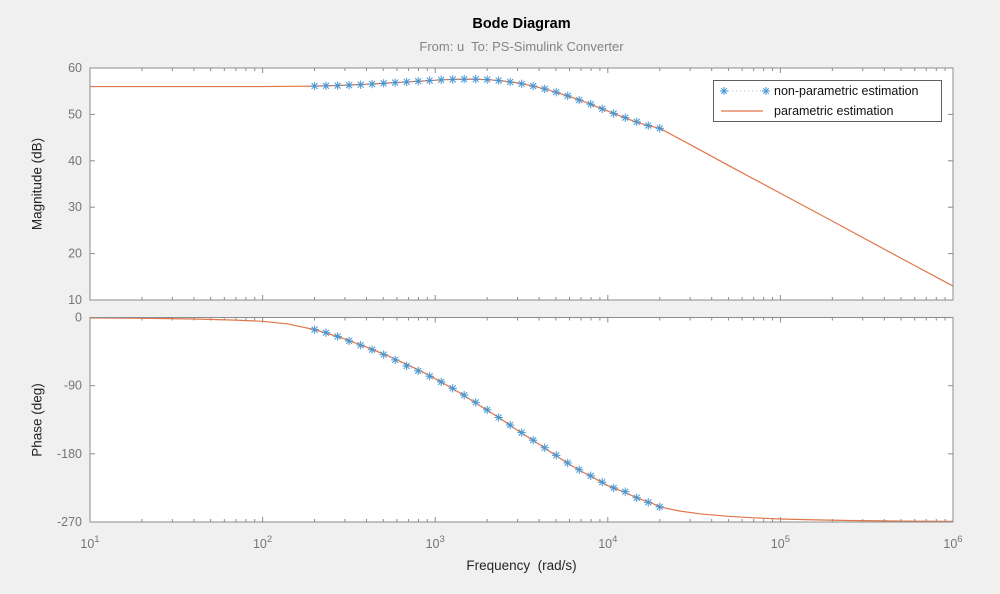 This screenshot has width=1000, height=594. I want to click on y-tick-label: 50, so click(75, 114).